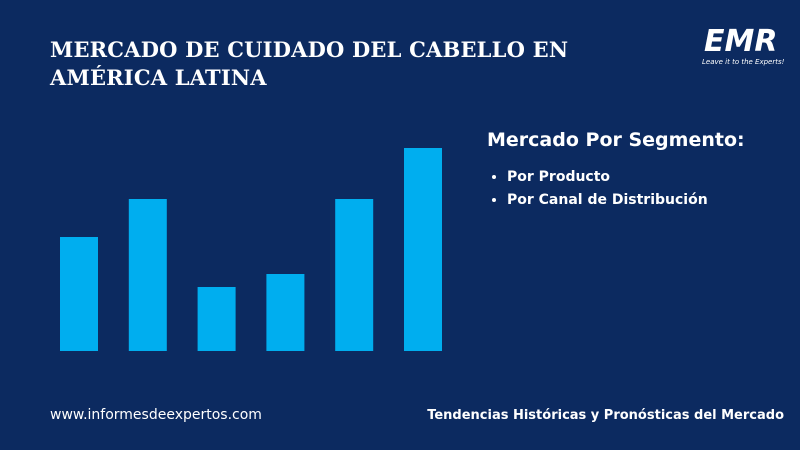  I want to click on logo-tagline: Leave it to the Experts!, so click(743, 62).